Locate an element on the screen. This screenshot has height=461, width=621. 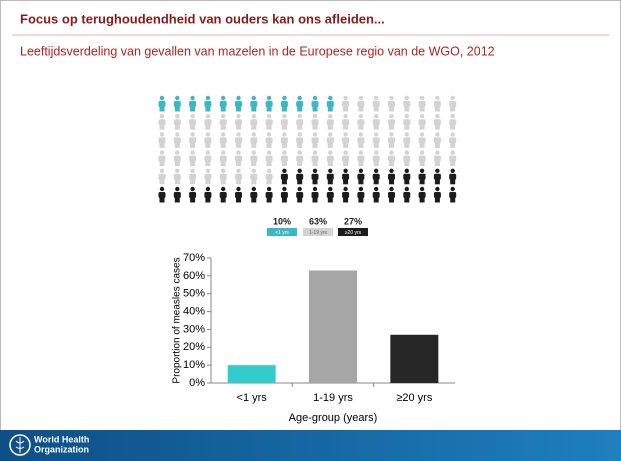
y-axis-label: Proportion of measles cases is located at coordinates (177, 320).